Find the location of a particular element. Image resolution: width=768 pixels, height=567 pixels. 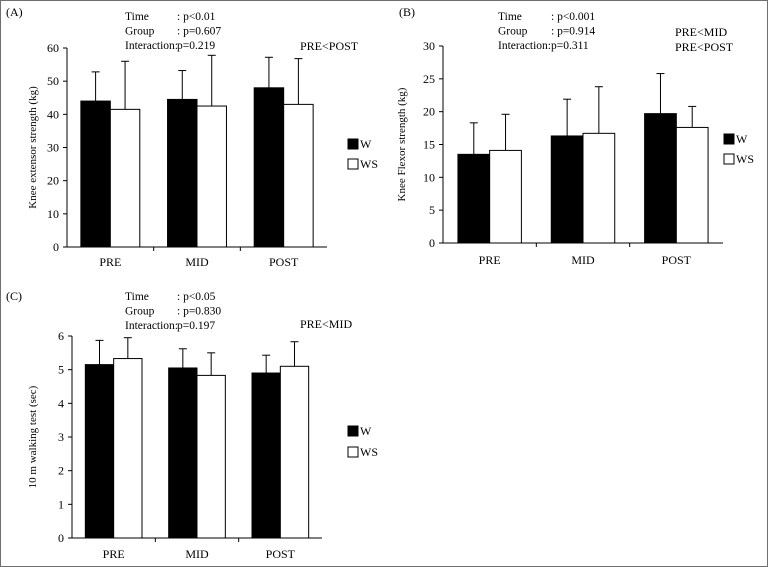

y-tick-label: 2 is located at coordinates (61, 471).